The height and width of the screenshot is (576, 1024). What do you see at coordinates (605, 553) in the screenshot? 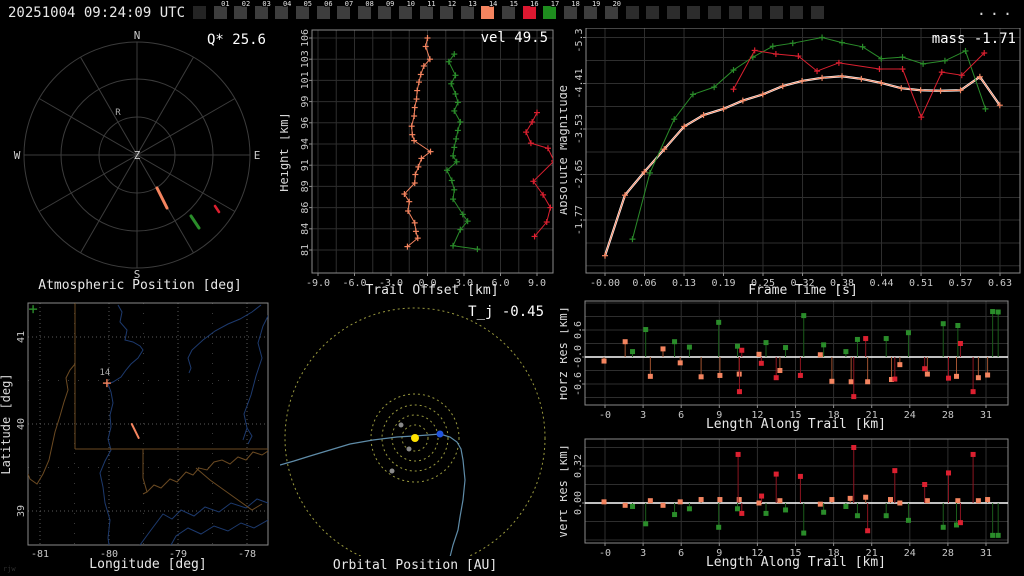
I see `x-tick-label: -0` at bounding box center [605, 553].